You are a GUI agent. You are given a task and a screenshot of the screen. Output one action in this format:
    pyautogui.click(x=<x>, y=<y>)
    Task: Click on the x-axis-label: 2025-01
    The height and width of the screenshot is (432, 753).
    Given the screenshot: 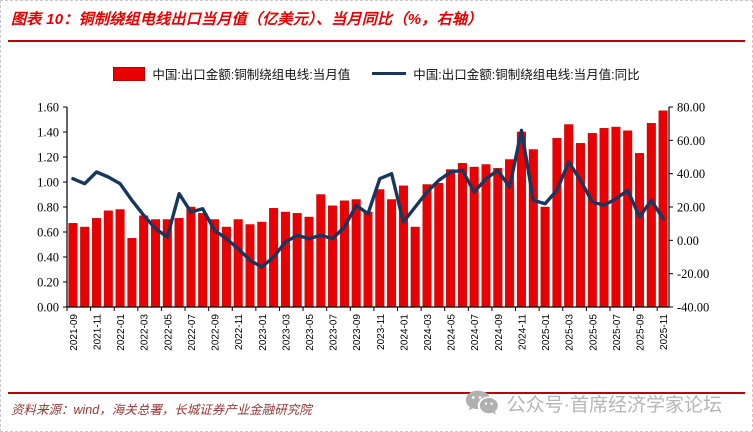 What is the action you would take?
    pyautogui.click(x=546, y=332)
    